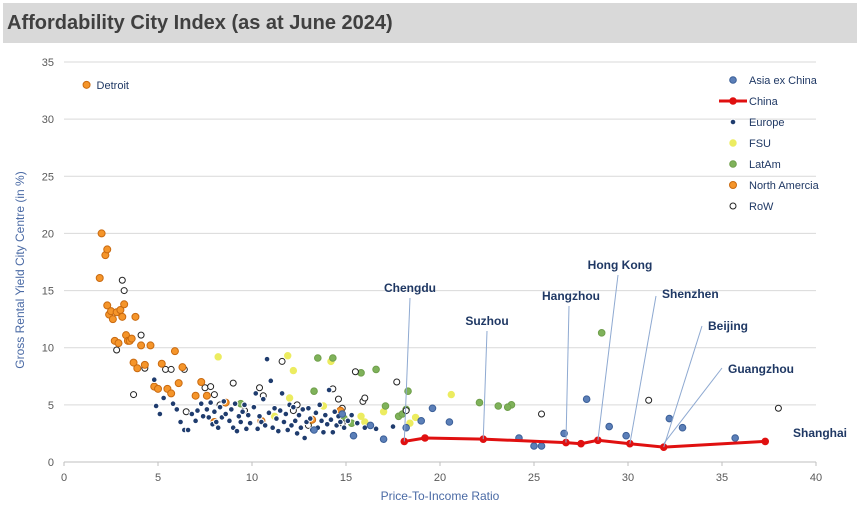 The height and width of the screenshot is (509, 860). I want to click on y-tick-label: 35, so click(48, 63).